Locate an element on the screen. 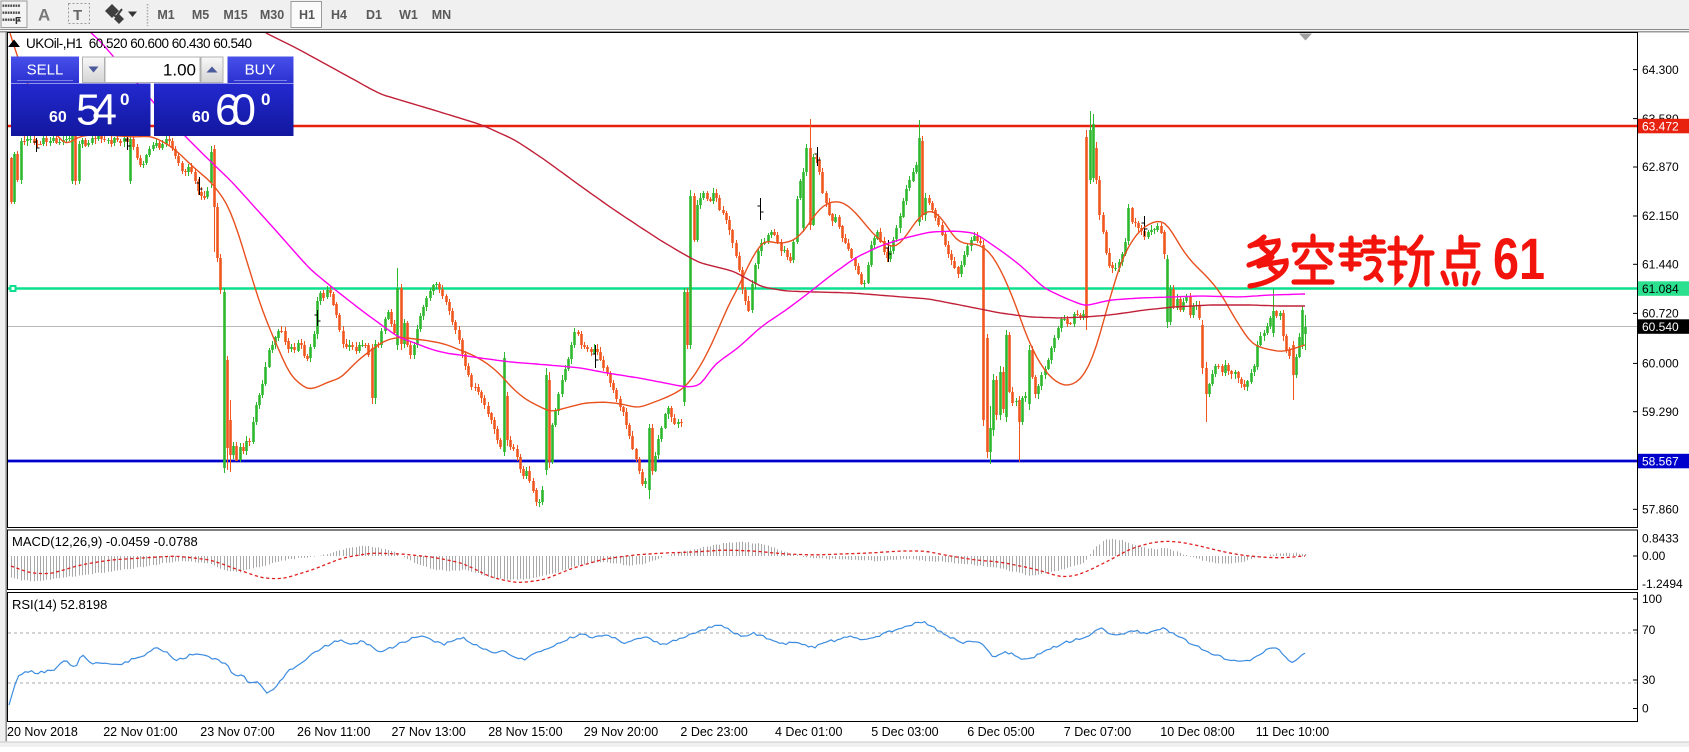  svg-text: 63.472 is located at coordinates (1660, 127).